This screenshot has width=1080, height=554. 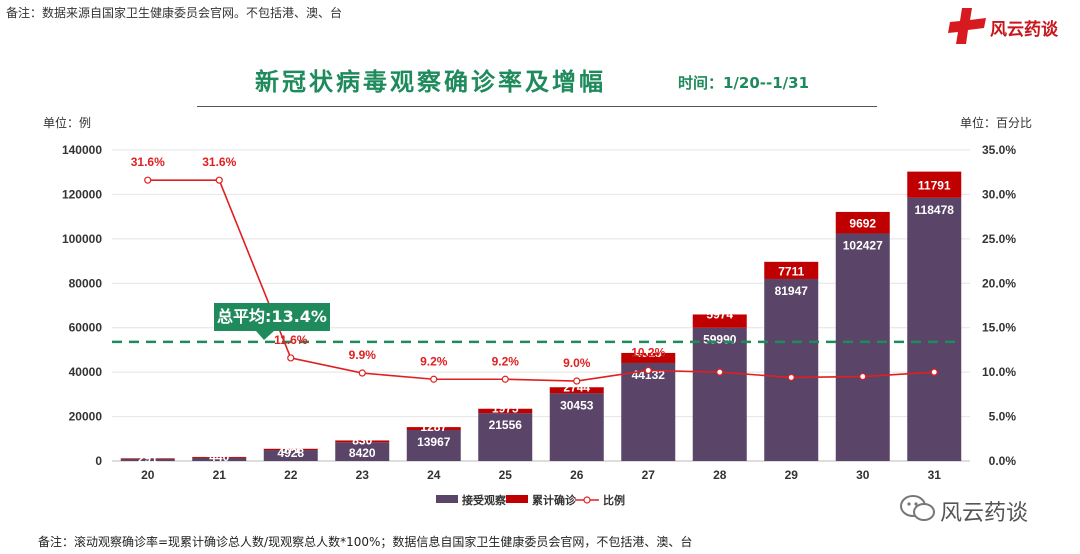 What do you see at coordinates (935, 475) in the screenshot?
I see `x-tick-label: 31` at bounding box center [935, 475].